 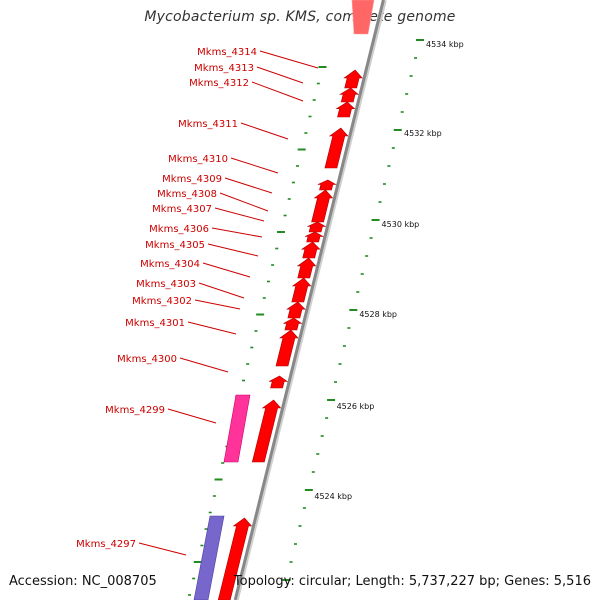 What do you see at coordinates (378, 314) in the screenshot?
I see `scale-label-3: 4528 kbp` at bounding box center [378, 314].